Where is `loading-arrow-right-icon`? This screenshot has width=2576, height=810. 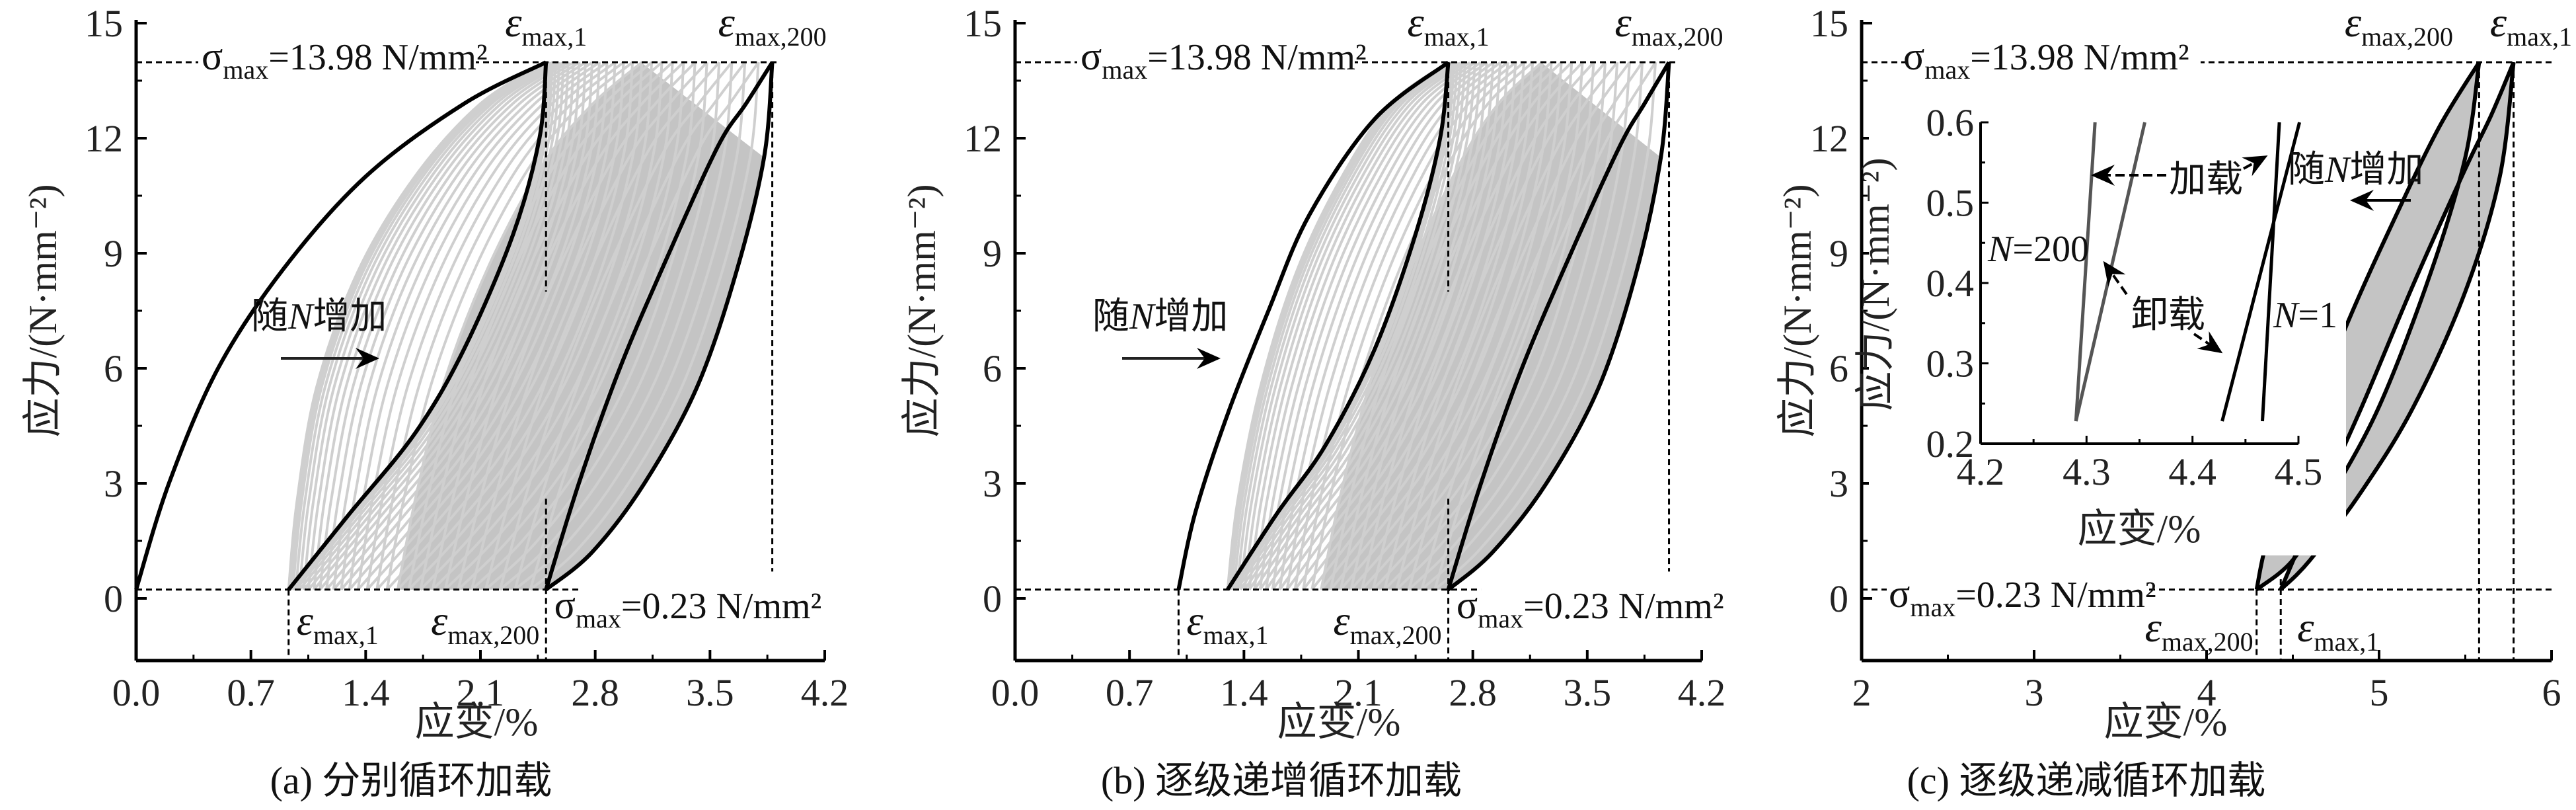 loading-arrow-right-icon is located at coordinates (2255, 166).